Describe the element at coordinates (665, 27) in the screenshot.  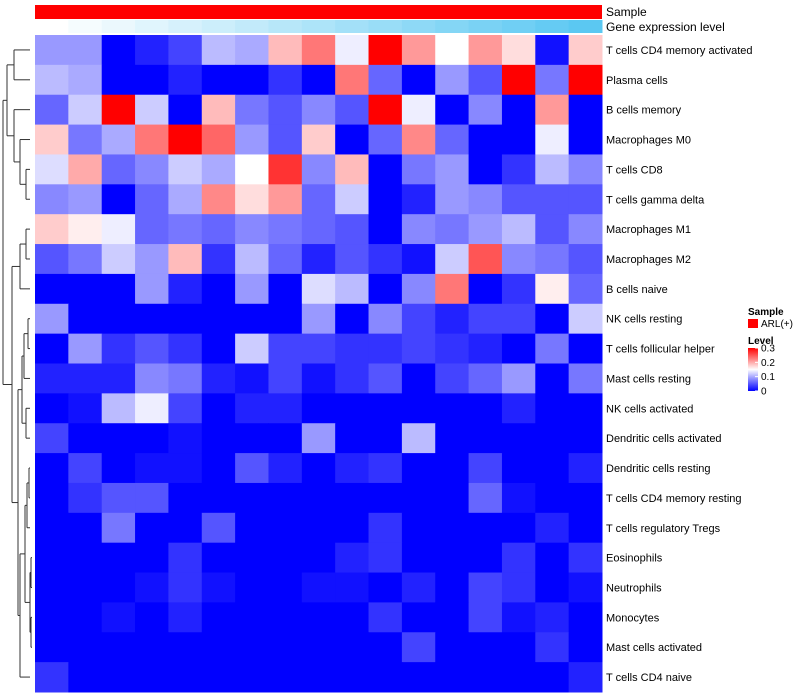
I see `gene-expression-track-label: Gene expression level` at that location.